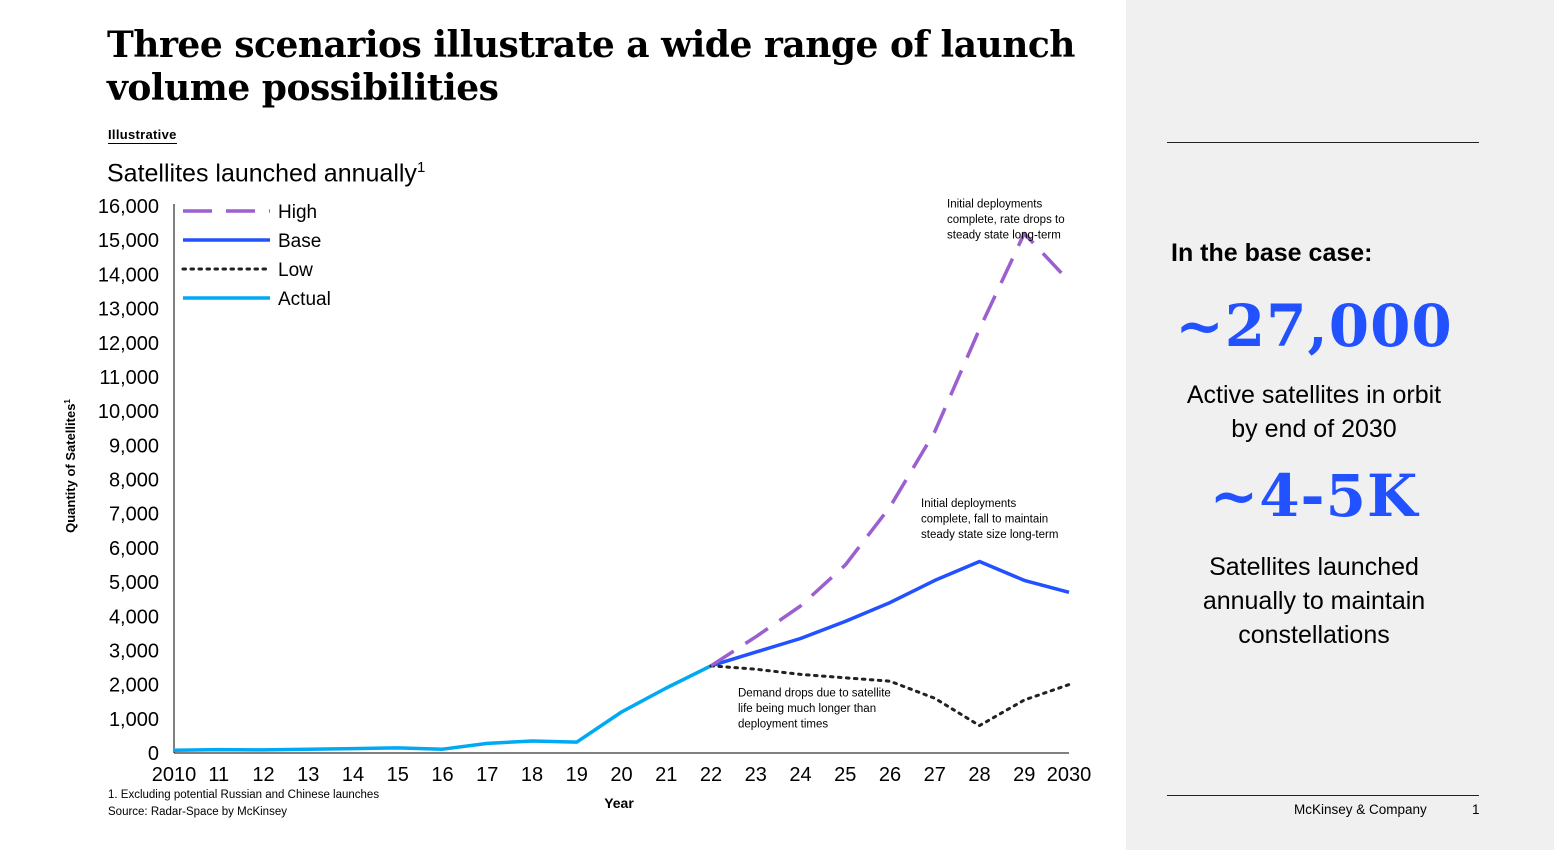  I want to click on page-number: 1, so click(1476, 809).